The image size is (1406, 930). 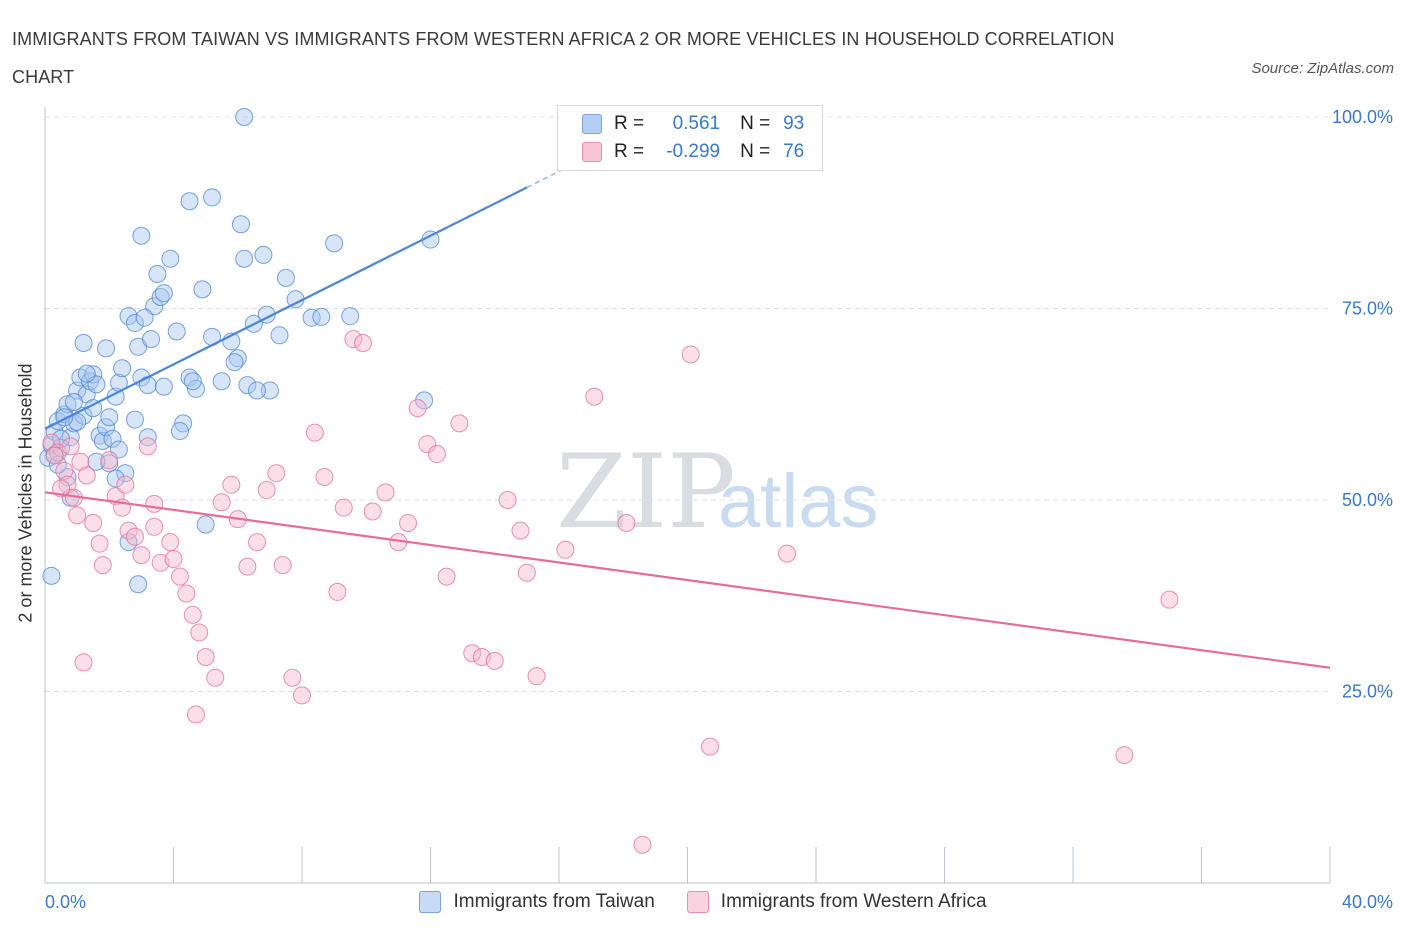 I want to click on legend-item-taiwan: Immigrants from Taiwan, so click(x=537, y=902).